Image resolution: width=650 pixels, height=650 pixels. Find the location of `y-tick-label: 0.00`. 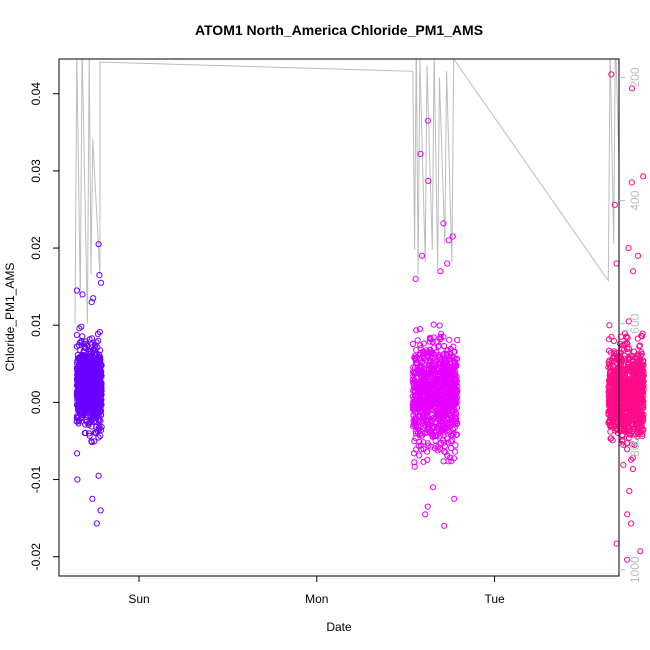

y-tick-label: 0.00 is located at coordinates (36, 402).